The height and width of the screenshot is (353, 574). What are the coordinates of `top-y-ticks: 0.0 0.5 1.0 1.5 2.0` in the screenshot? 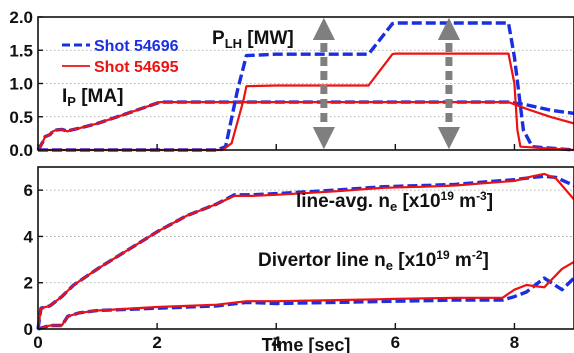 It's located at (26, 84).